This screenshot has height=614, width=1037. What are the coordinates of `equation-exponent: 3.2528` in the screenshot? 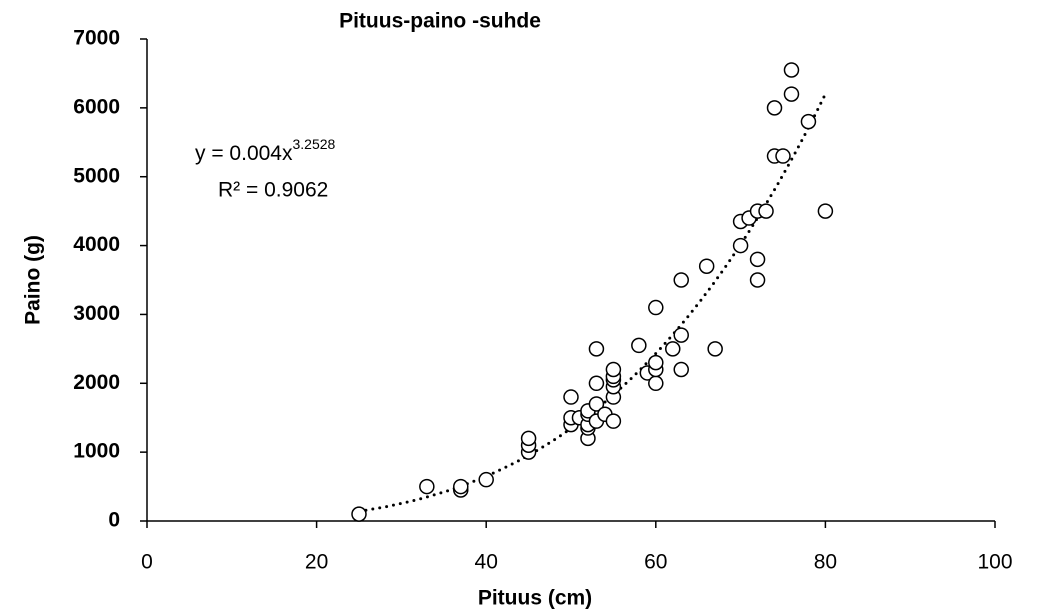 It's located at (313, 144).